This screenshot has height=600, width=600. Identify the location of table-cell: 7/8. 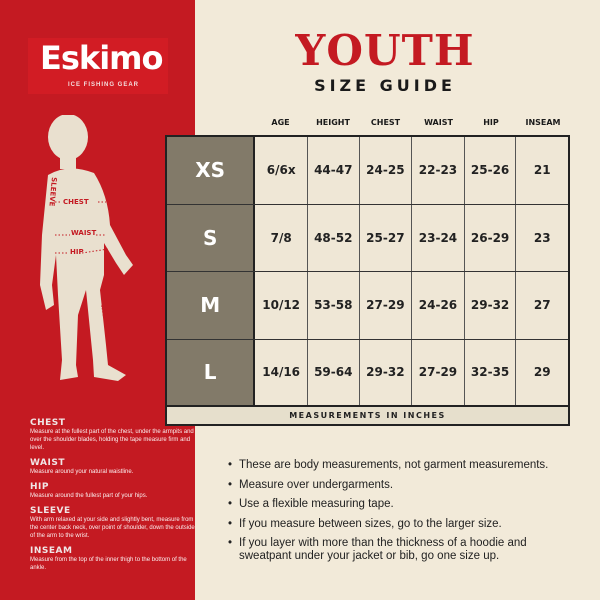
(281, 237).